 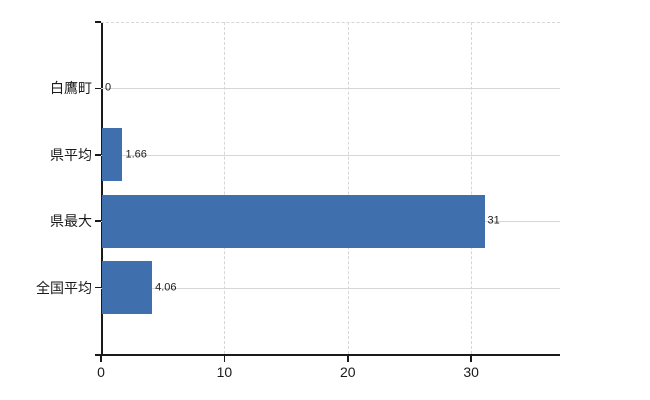 What do you see at coordinates (71, 88) in the screenshot?
I see `category-label: 白鷹町` at bounding box center [71, 88].